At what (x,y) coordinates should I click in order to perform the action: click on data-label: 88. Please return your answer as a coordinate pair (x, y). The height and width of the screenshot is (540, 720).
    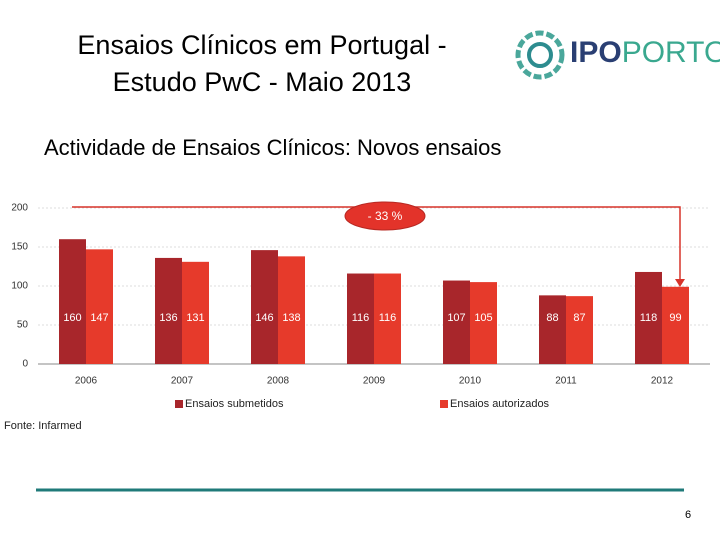
    Looking at the image, I should click on (552, 318).